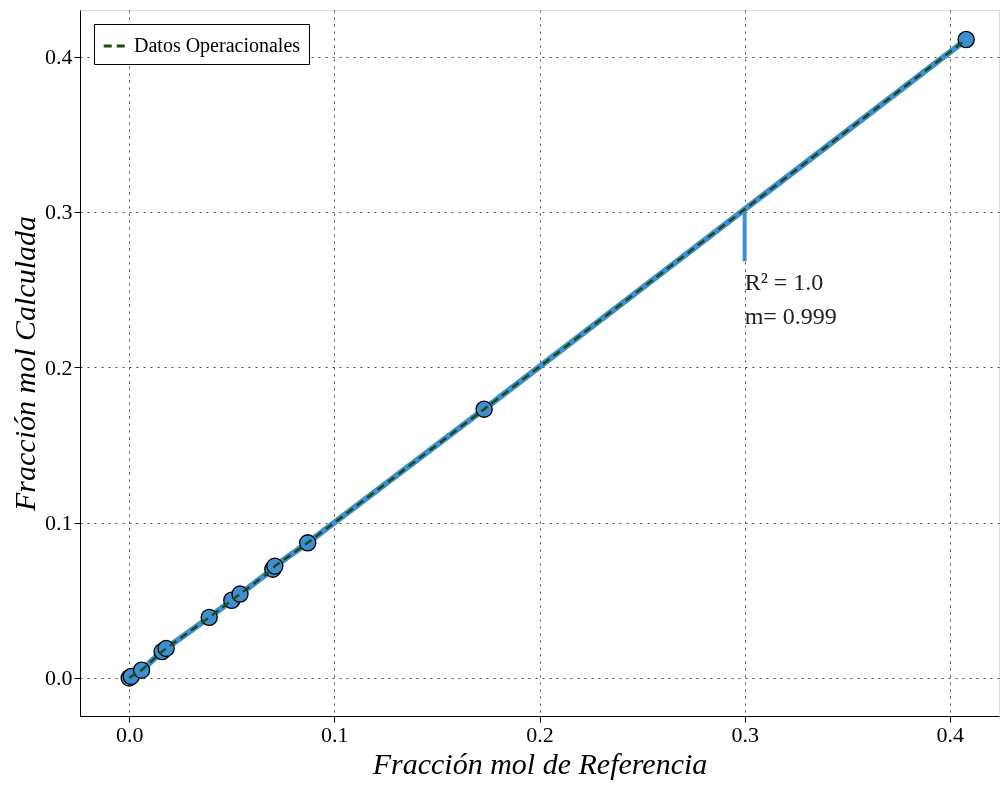 This screenshot has height=787, width=1001. I want to click on x-tick-label: 0.3, so click(745, 734).